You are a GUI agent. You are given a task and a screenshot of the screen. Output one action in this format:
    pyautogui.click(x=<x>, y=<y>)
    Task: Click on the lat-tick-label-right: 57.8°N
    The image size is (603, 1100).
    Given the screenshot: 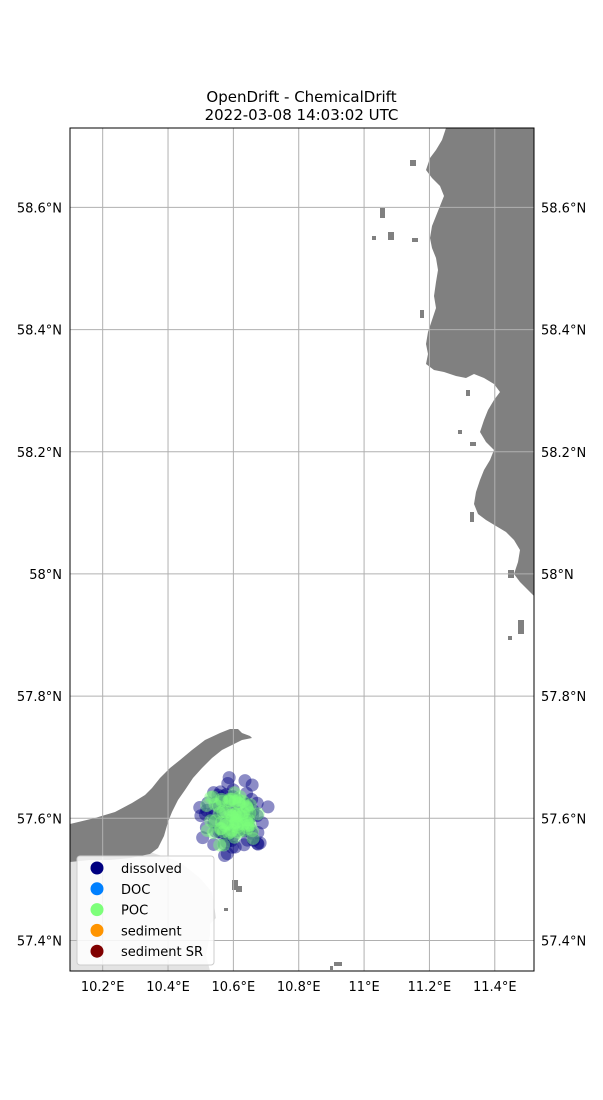 What is the action you would take?
    pyautogui.click(x=563, y=697)
    